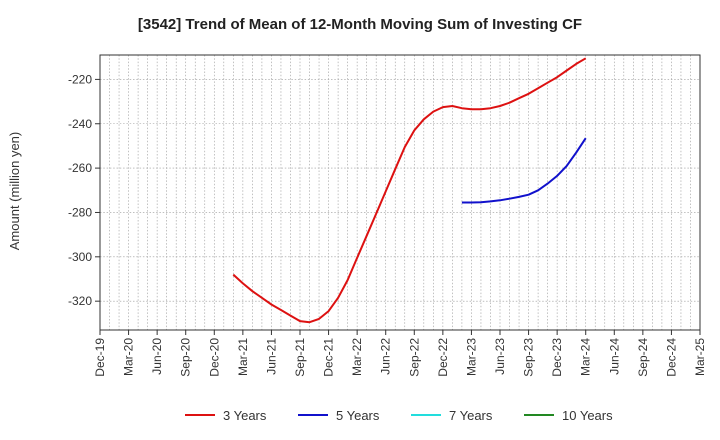  I want to click on x-tick-label: Jun-22, so click(386, 356).